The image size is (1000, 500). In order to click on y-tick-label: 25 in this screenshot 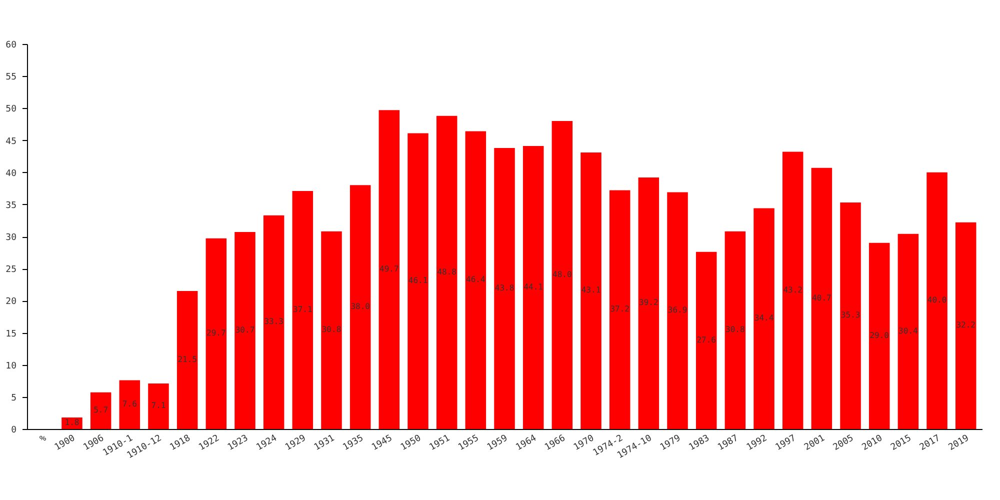, I will do `click(11, 270)`.